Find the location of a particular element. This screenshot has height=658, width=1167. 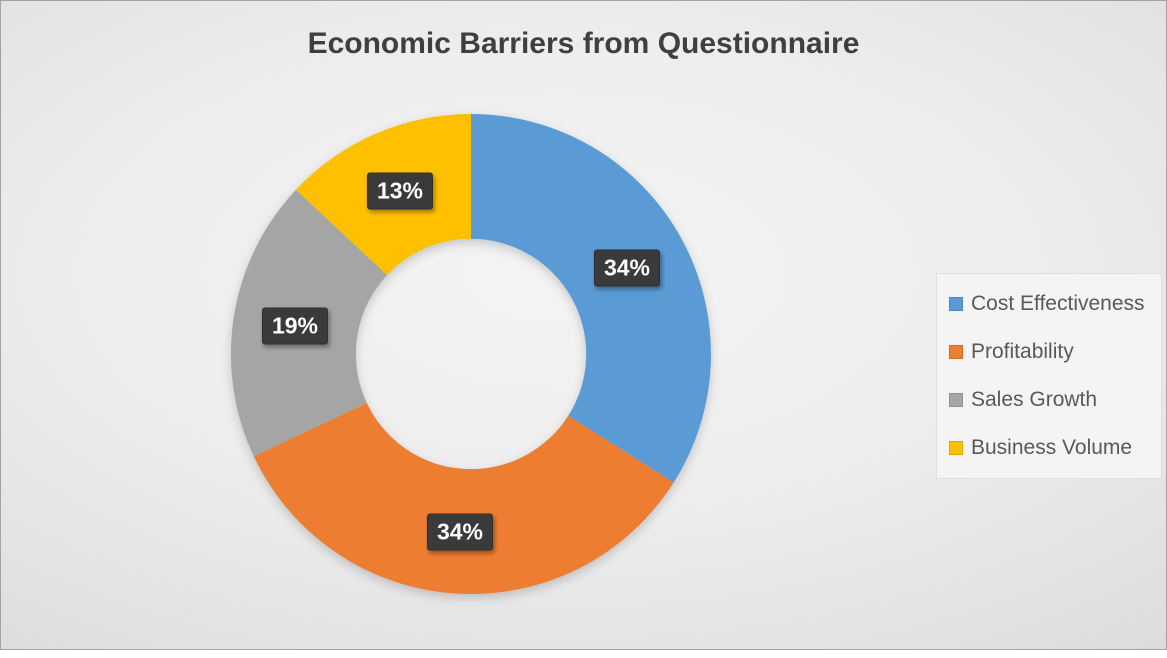

legend-item-profitability: Profitability is located at coordinates (1055, 352).